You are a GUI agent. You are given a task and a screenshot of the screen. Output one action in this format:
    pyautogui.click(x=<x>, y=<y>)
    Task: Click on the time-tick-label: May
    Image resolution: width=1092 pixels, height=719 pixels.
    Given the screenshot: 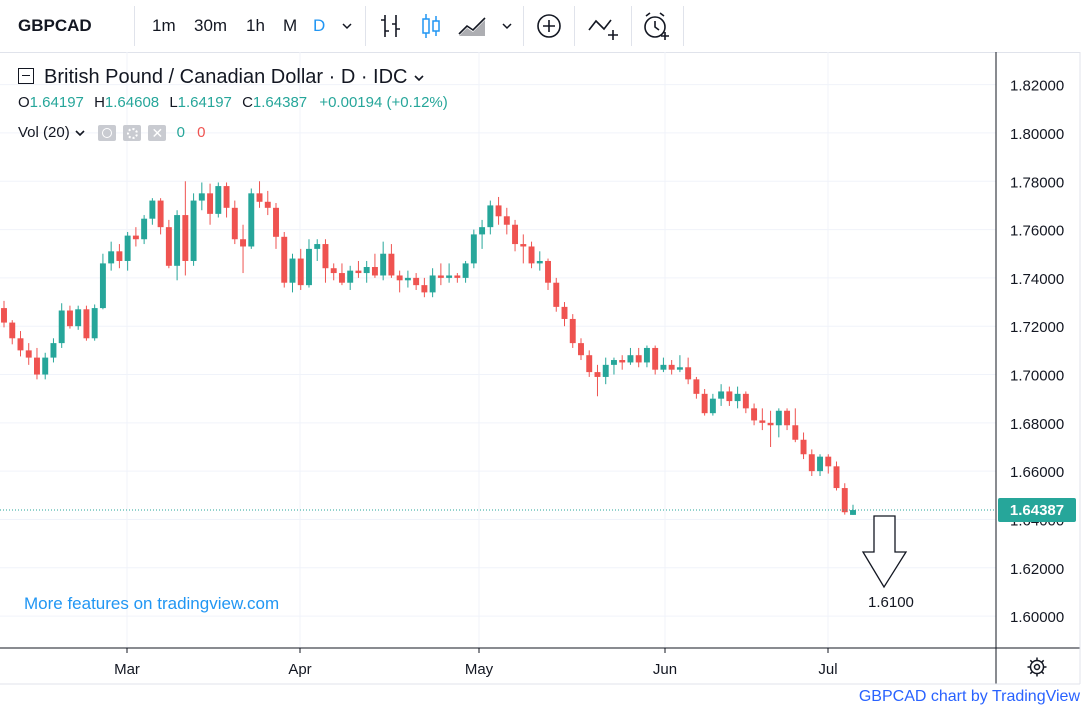 What is the action you would take?
    pyautogui.click(x=479, y=669)
    